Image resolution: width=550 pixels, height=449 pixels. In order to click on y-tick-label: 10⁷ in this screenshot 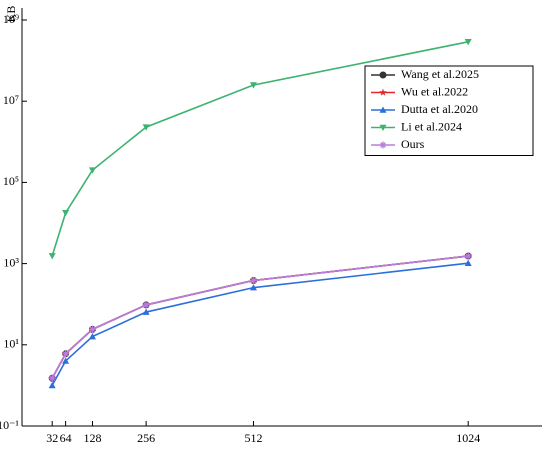, I will do `click(11, 100)`.